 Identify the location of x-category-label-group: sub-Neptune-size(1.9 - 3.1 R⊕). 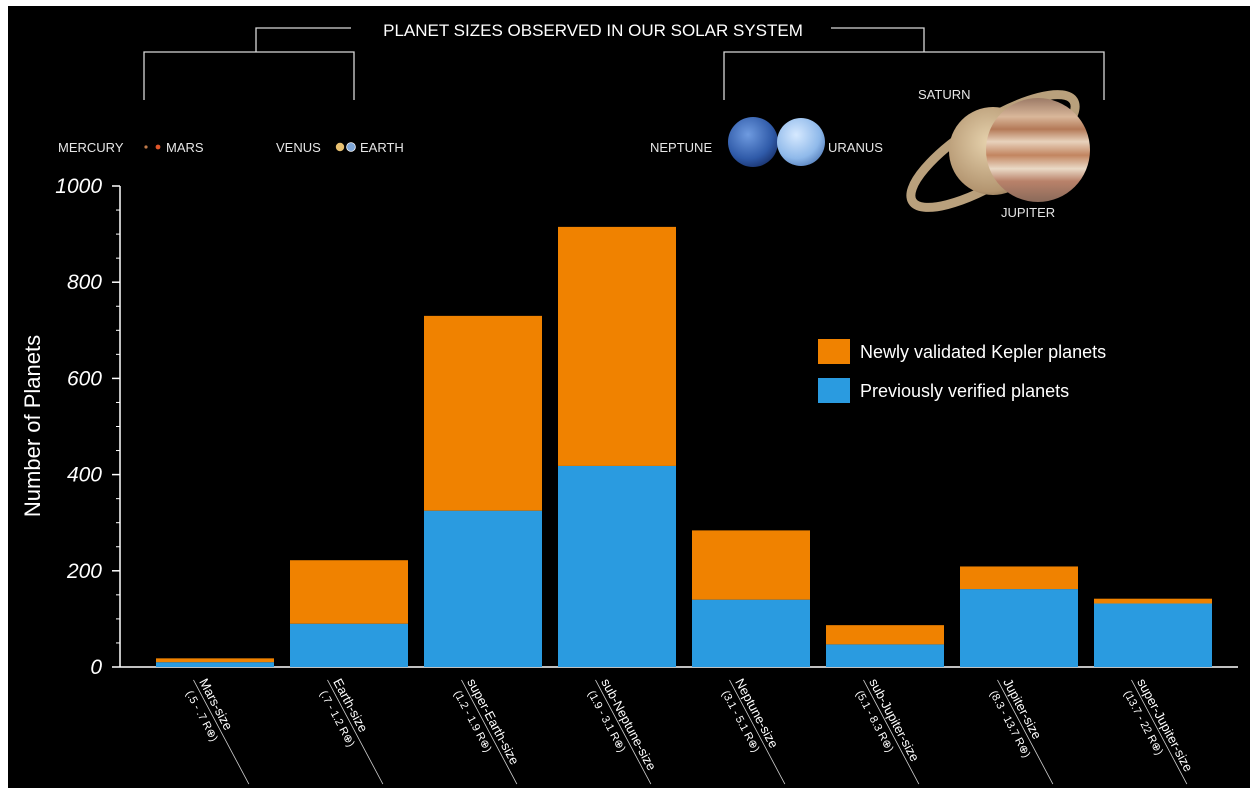
(622, 730).